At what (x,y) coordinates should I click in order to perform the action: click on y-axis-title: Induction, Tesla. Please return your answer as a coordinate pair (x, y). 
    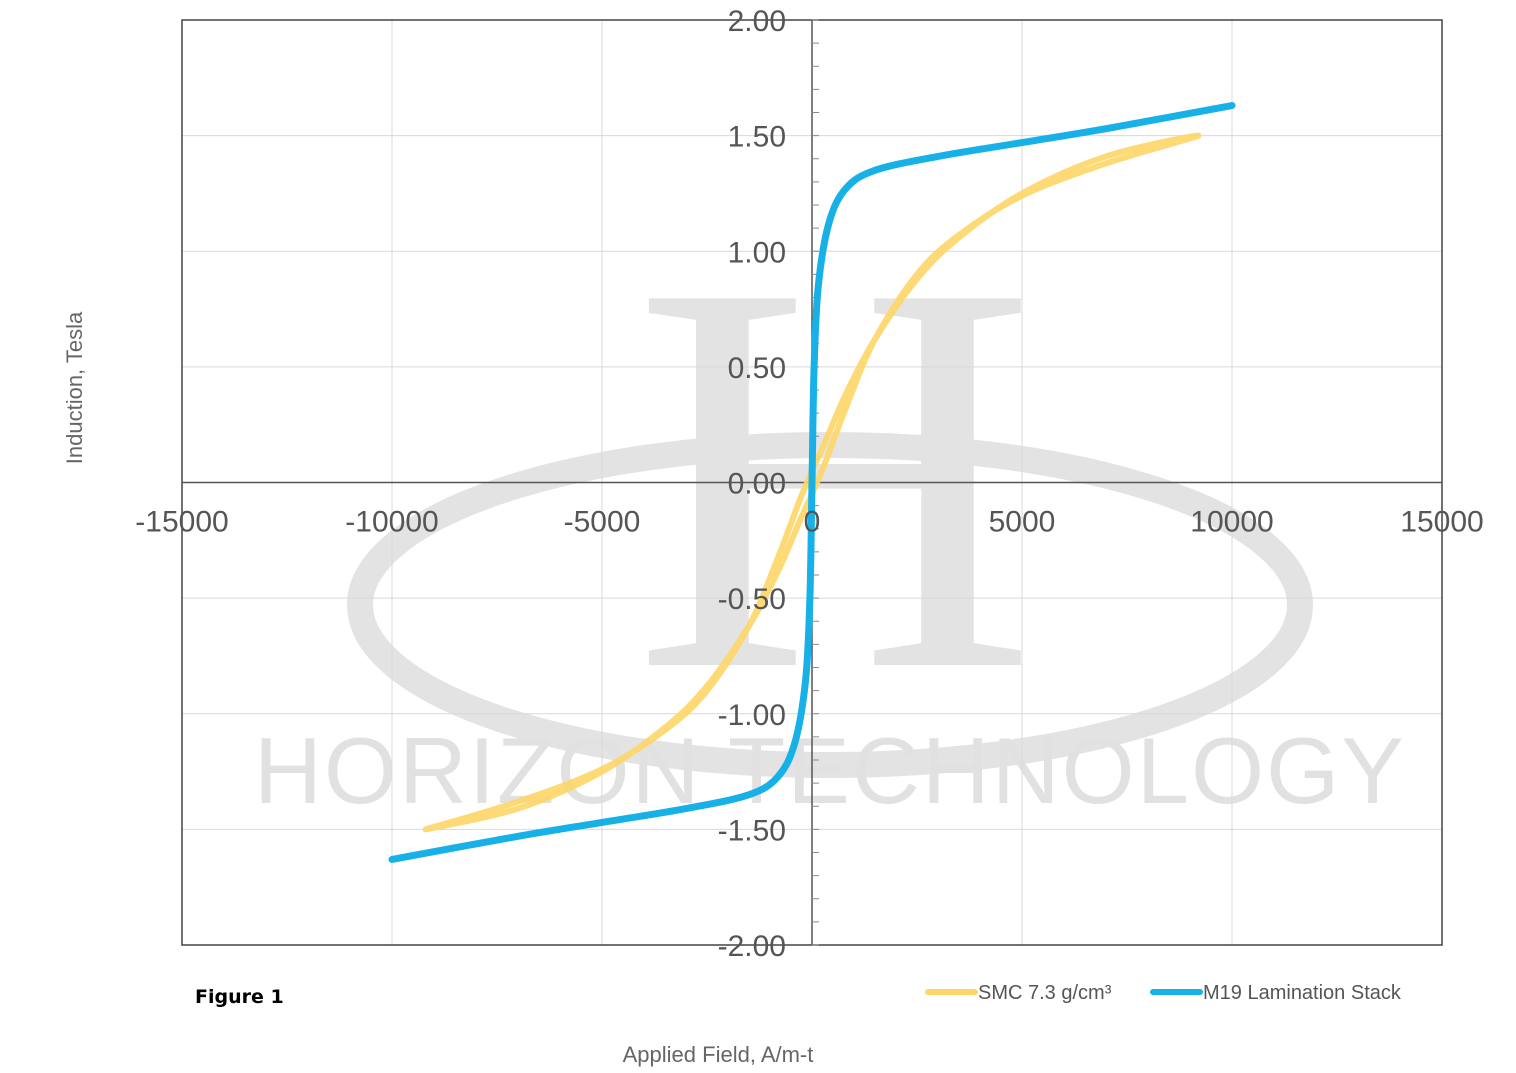
    Looking at the image, I should click on (74, 387).